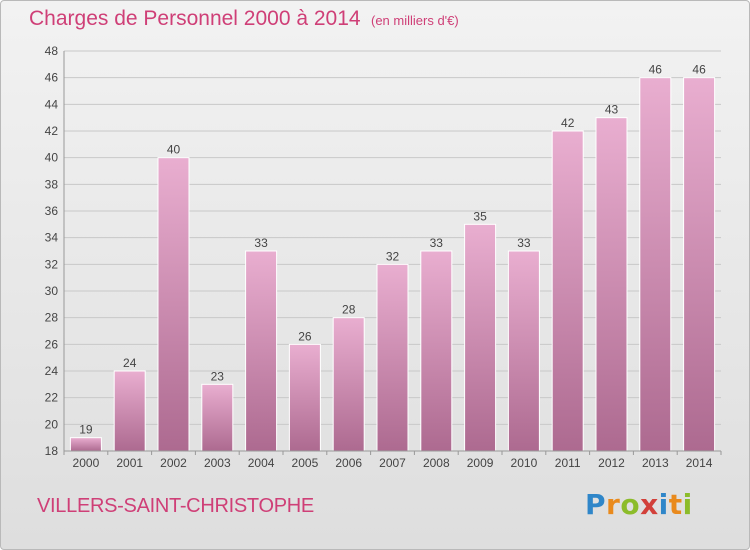 The image size is (750, 550). What do you see at coordinates (567, 291) in the screenshot?
I see `bar-2011` at bounding box center [567, 291].